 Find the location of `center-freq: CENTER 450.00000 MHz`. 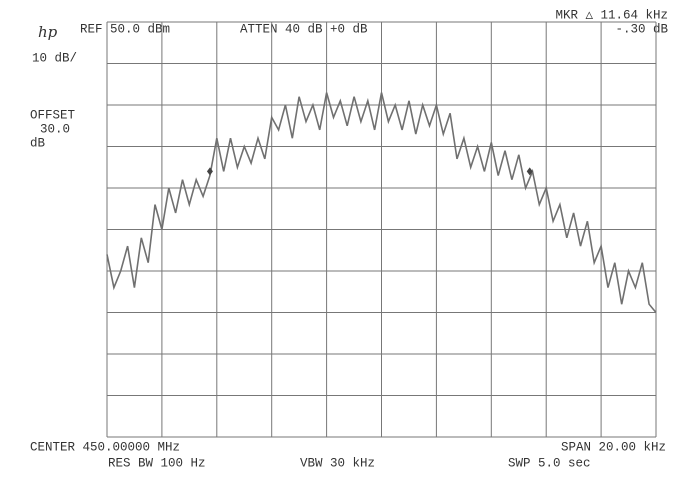

center-freq: CENTER 450.00000 MHz is located at coordinates (105, 447).